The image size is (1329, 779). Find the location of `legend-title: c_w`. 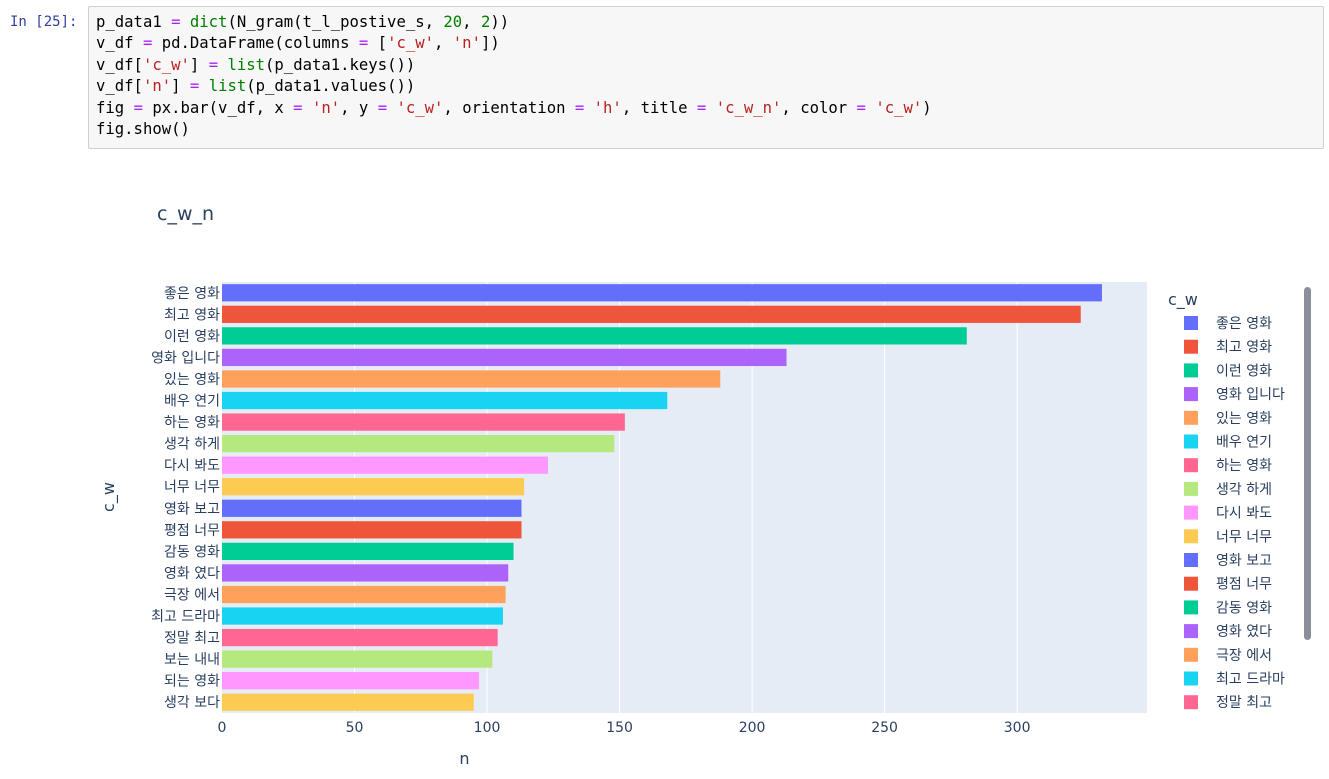

legend-title: c_w is located at coordinates (1183, 300).